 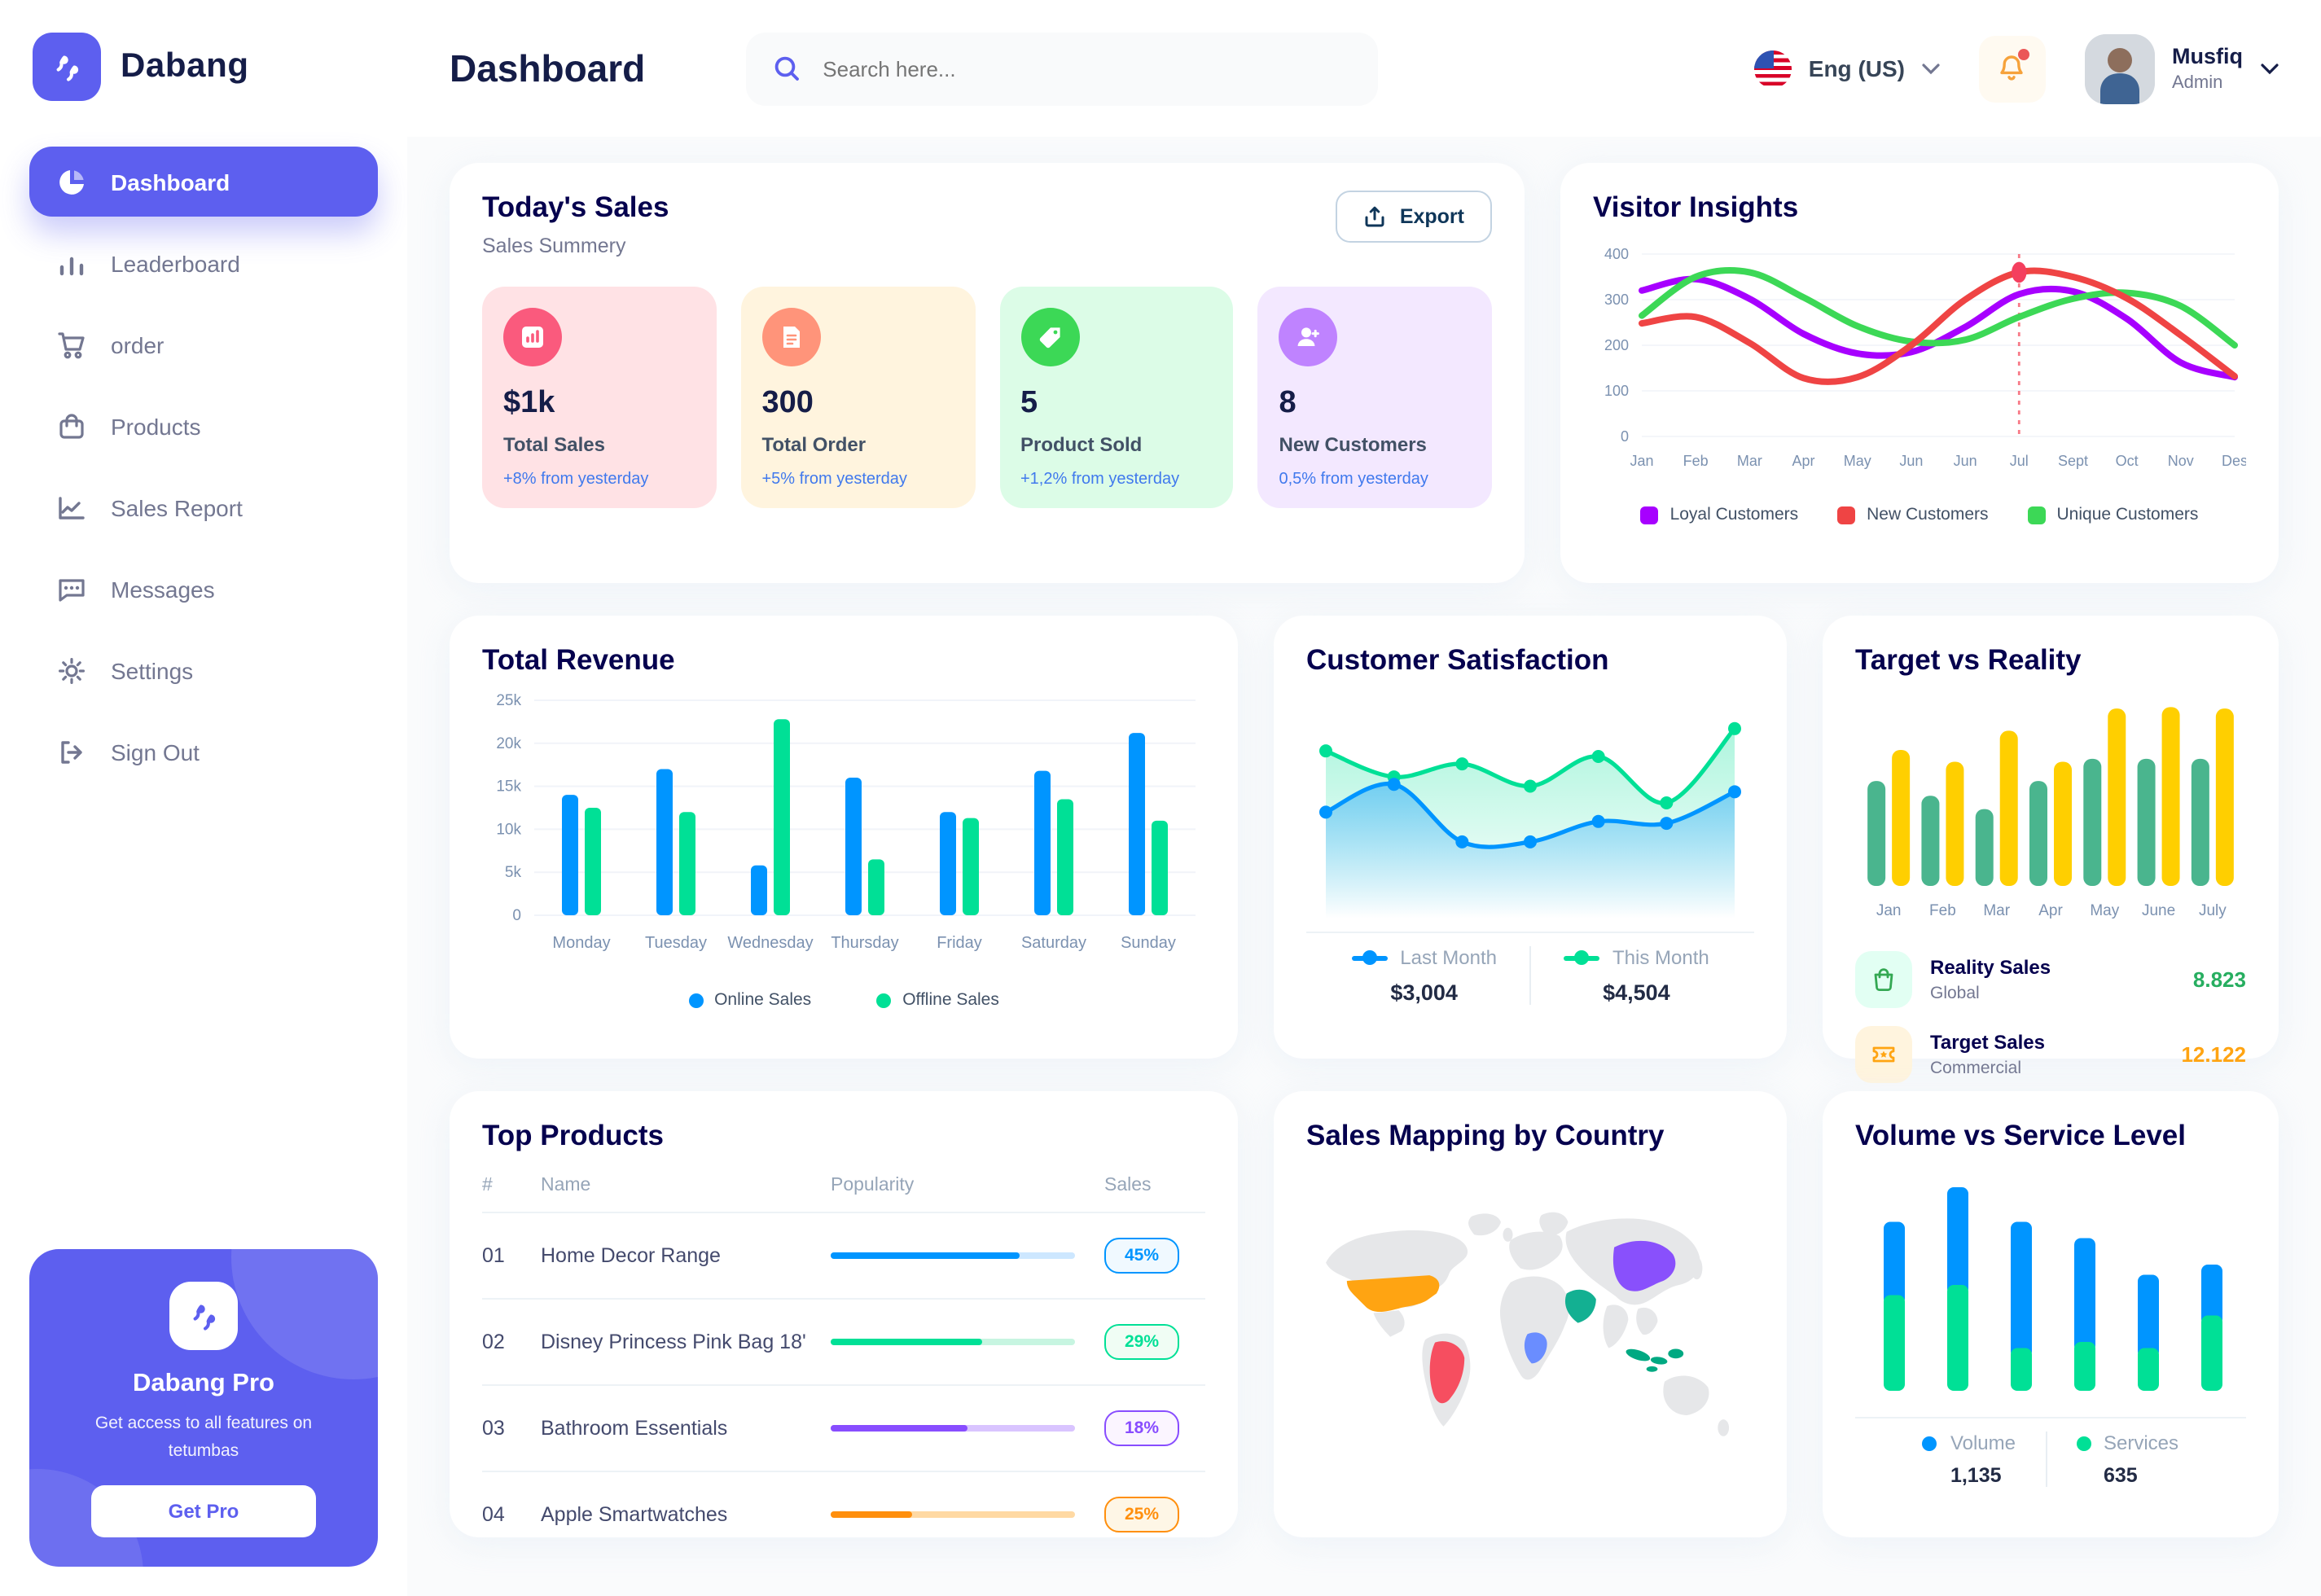 What do you see at coordinates (1447, 1372) in the screenshot?
I see `country-brazil` at bounding box center [1447, 1372].